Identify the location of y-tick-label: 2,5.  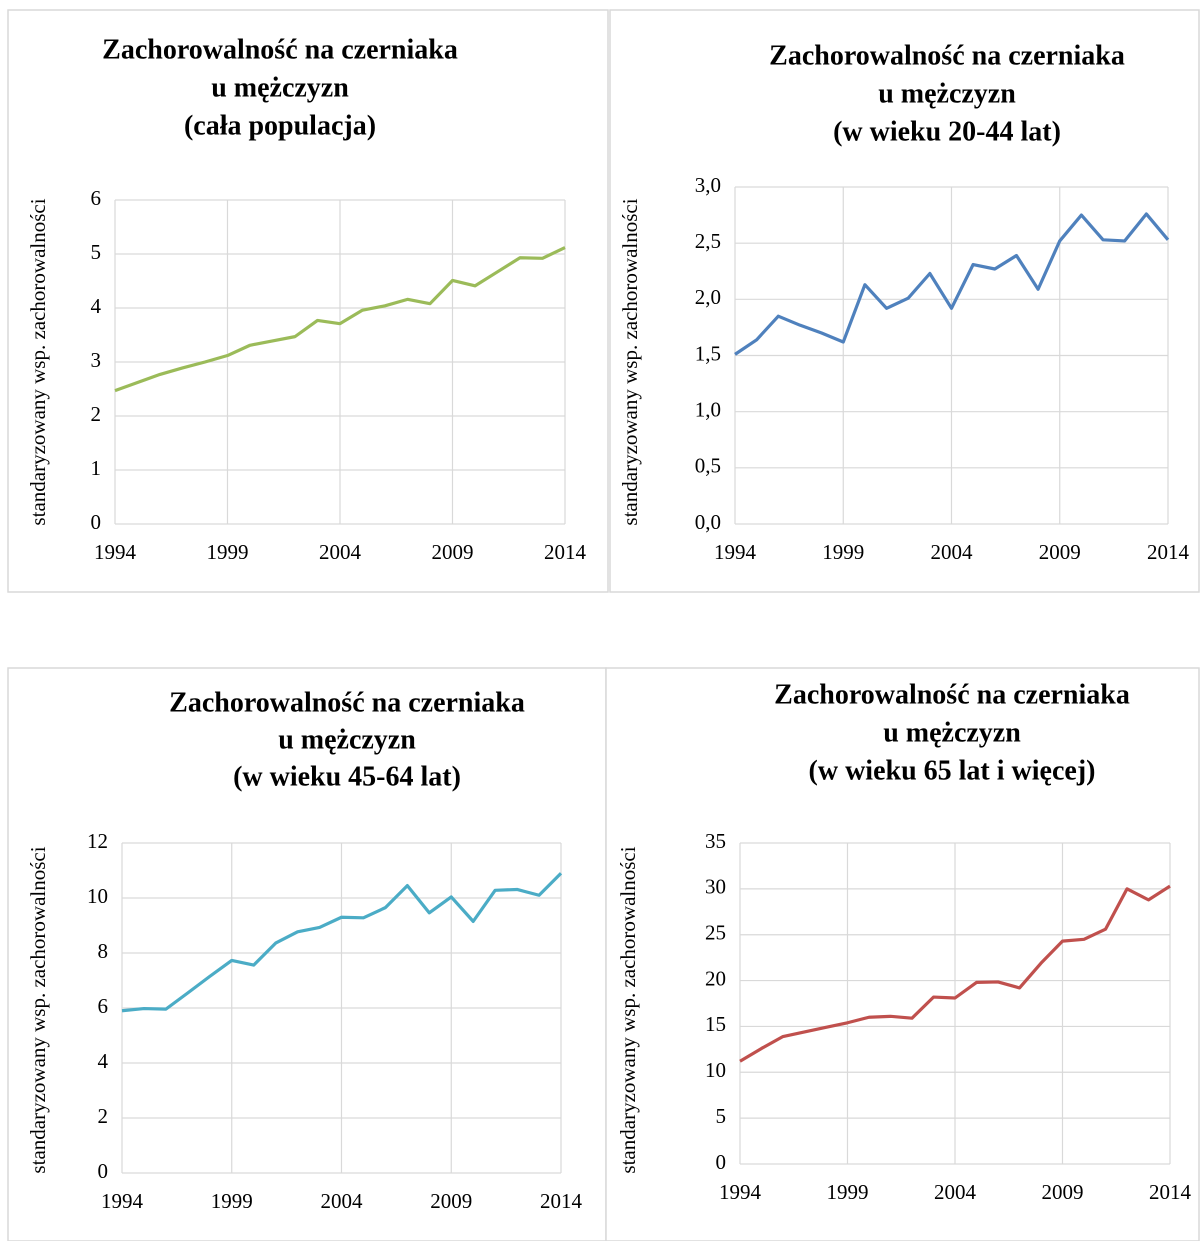
(708, 241).